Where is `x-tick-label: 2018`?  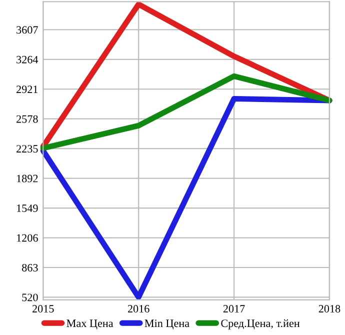 x-tick-label: 2018 is located at coordinates (329, 309).